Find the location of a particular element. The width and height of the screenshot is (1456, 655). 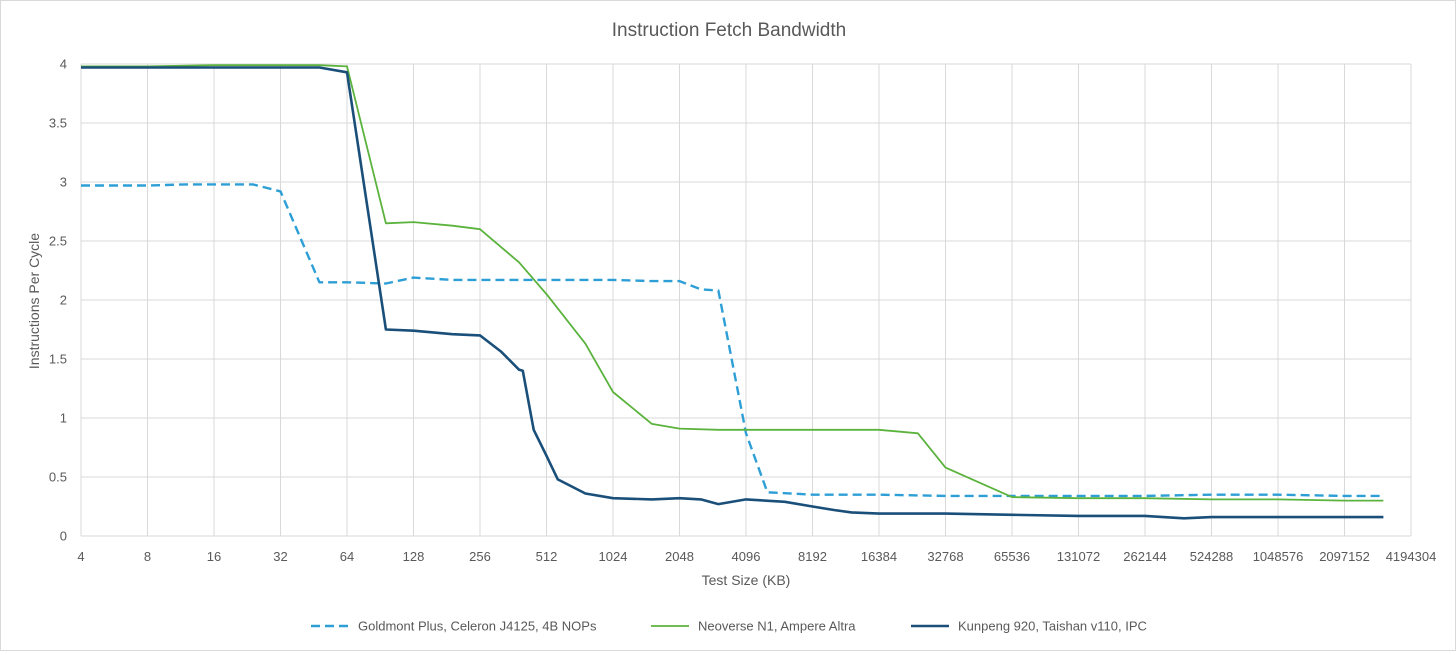

y-tick-label: 3 is located at coordinates (63, 182).